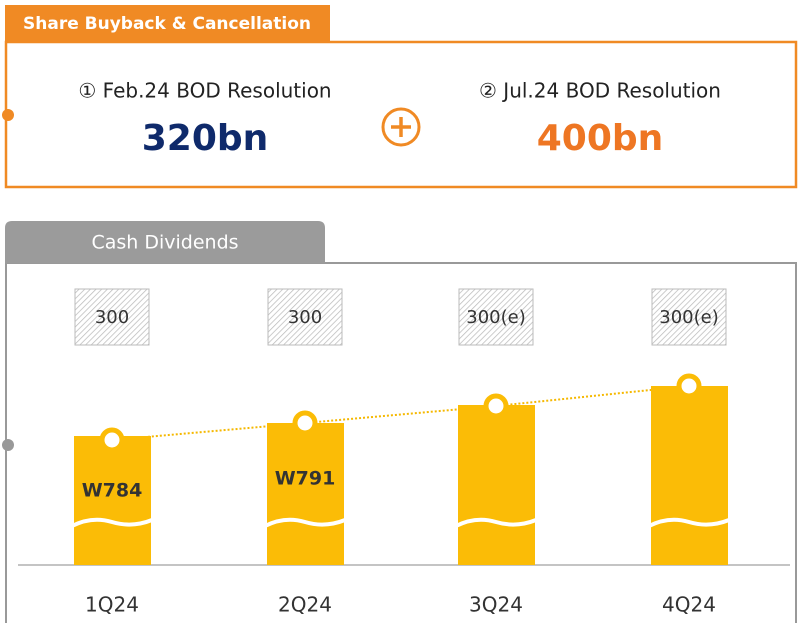 The image size is (802, 623). What do you see at coordinates (600, 91) in the screenshot?
I see `item-label: ② Jul.24 BOD Resolution` at bounding box center [600, 91].